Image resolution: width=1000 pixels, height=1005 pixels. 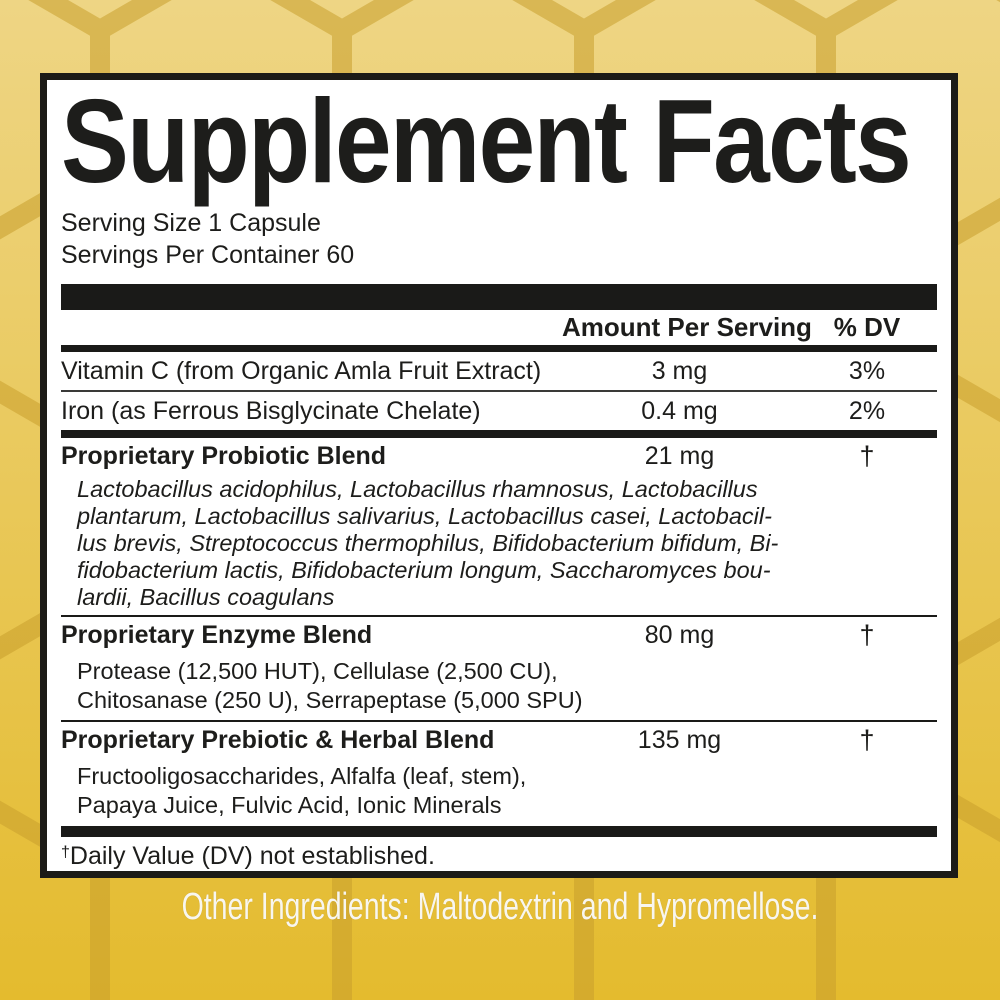 What do you see at coordinates (499, 635) in the screenshot?
I see `blend-row-enzyme: Proprietary Enzyme Blend 80 mg †` at bounding box center [499, 635].